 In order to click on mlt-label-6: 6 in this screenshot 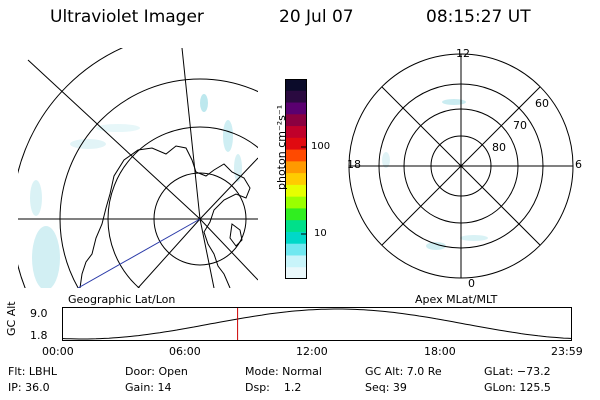, I will do `click(578, 164)`.